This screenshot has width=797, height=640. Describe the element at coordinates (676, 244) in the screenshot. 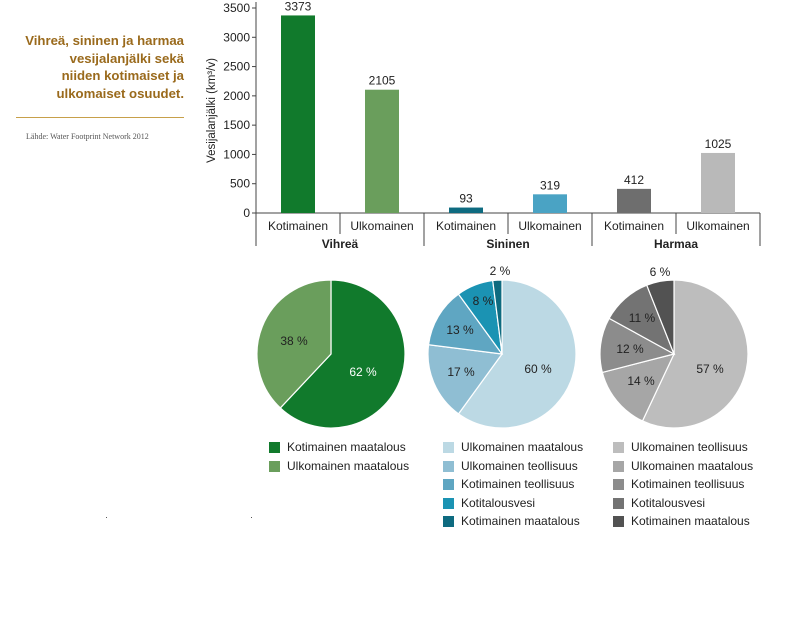

I see `group-label: Harmaa` at that location.